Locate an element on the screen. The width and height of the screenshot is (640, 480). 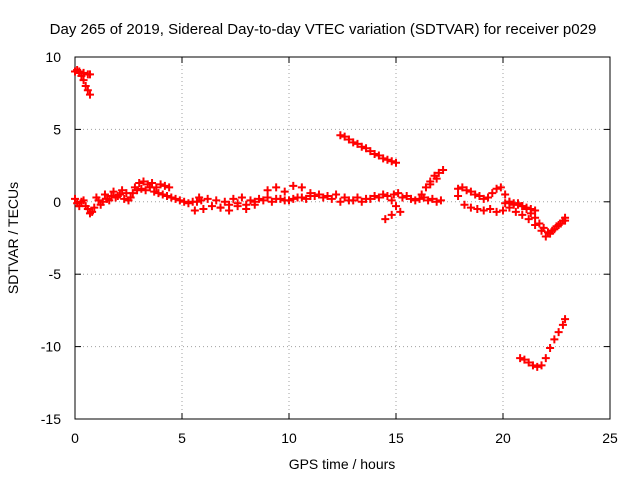
series-baseline-c is located at coordinates (289, 202).